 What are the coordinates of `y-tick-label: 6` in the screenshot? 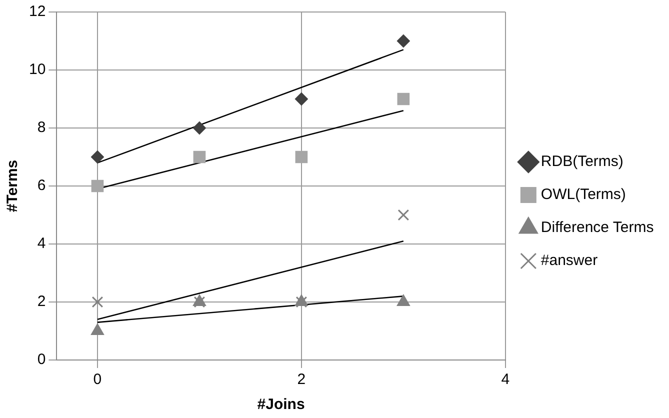 It's located at (41, 185).